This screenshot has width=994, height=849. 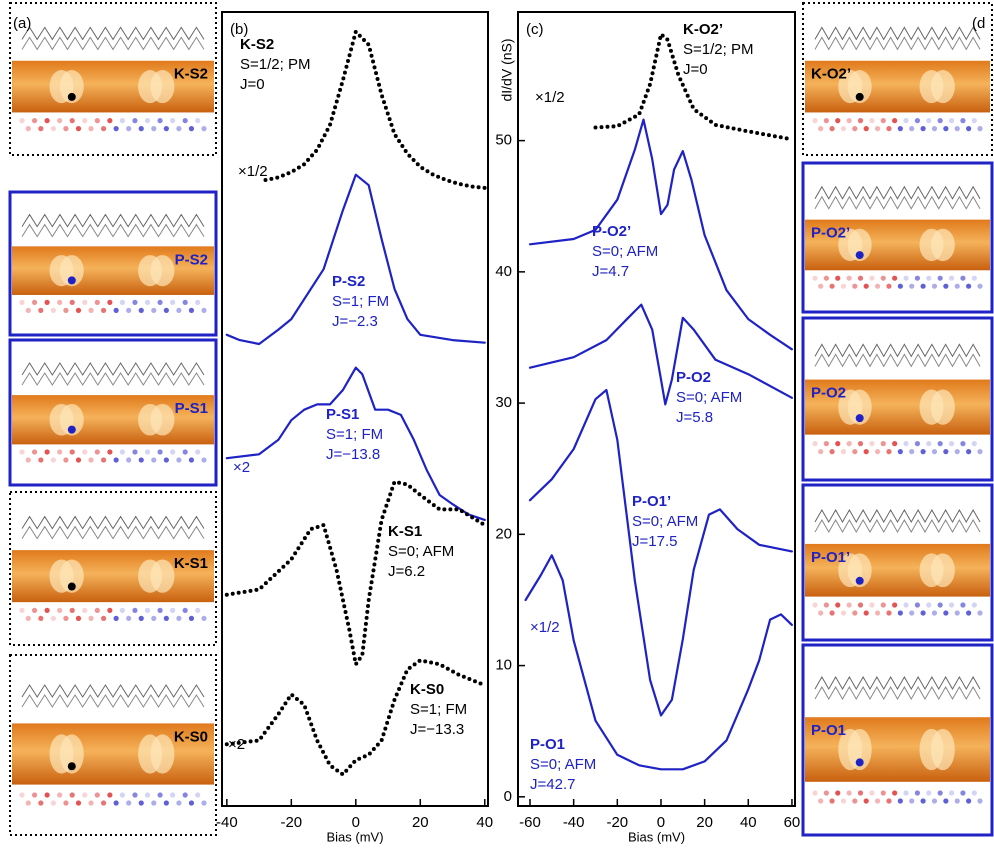 I want to click on panel-label: P-O2, so click(x=828, y=393).